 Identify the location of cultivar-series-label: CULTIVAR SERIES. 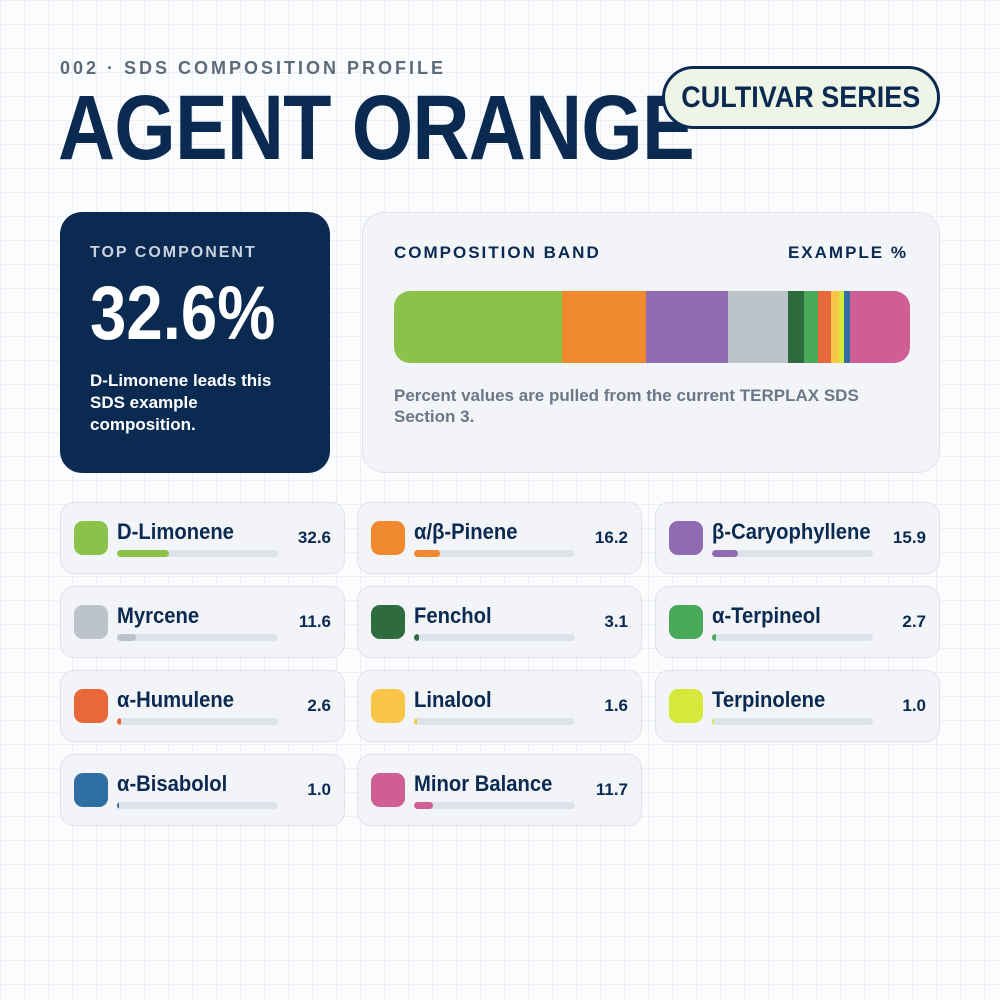
(801, 97).